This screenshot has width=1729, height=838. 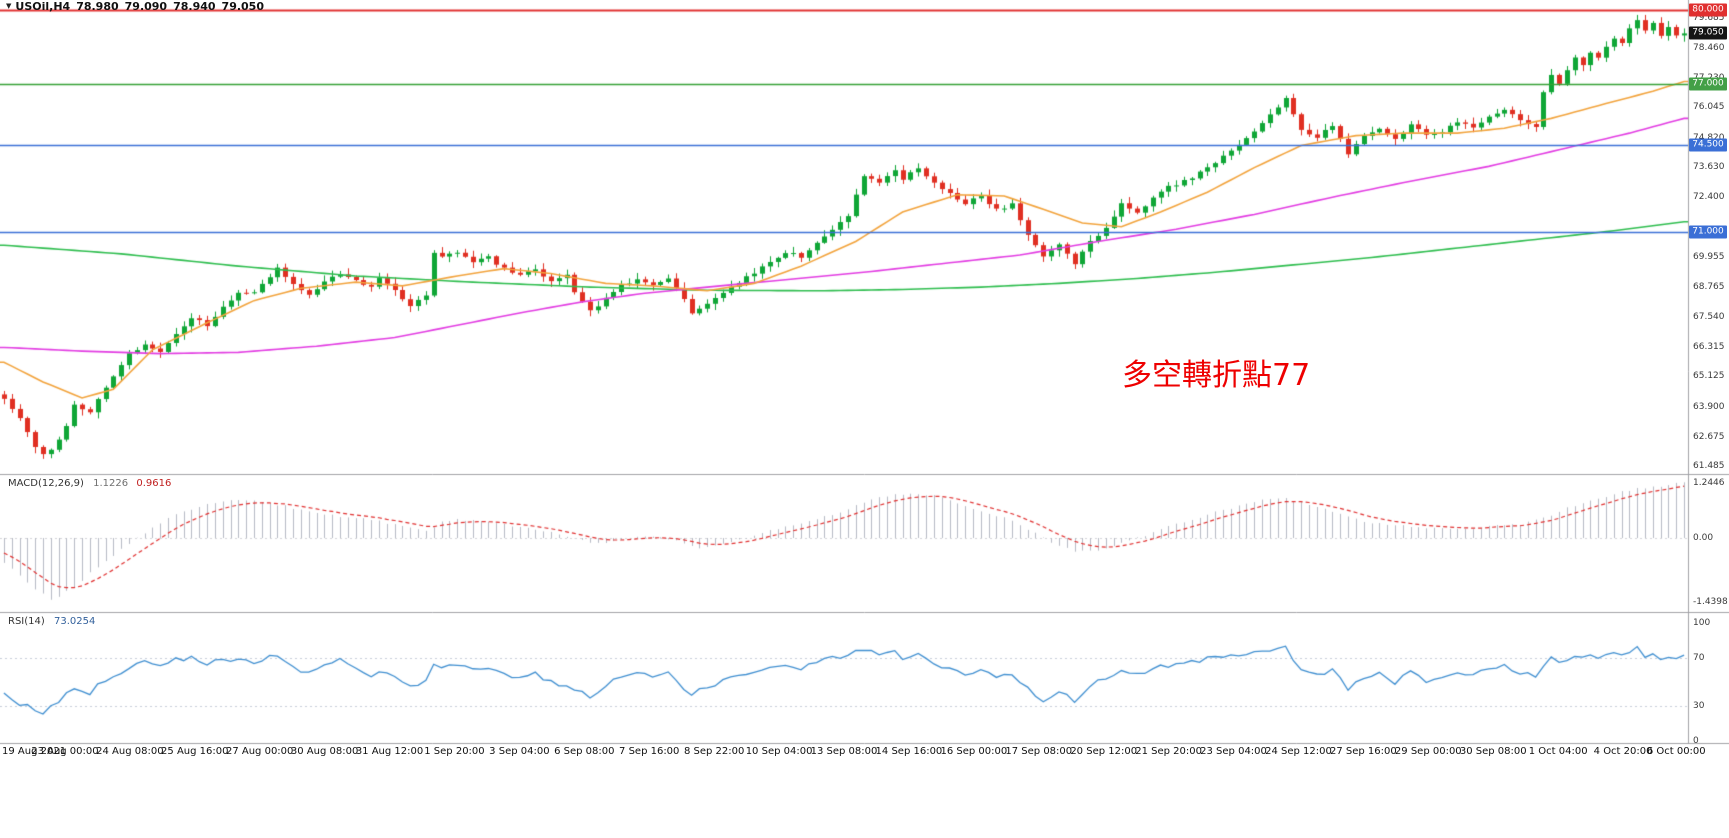 What do you see at coordinates (324, 751) in the screenshot?
I see `time-axis-label: 30 Aug 08:00` at bounding box center [324, 751].